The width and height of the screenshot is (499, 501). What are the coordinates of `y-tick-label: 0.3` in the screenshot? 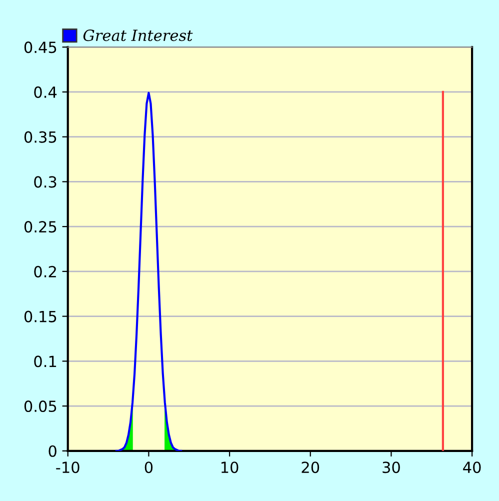 It's located at (45, 182).